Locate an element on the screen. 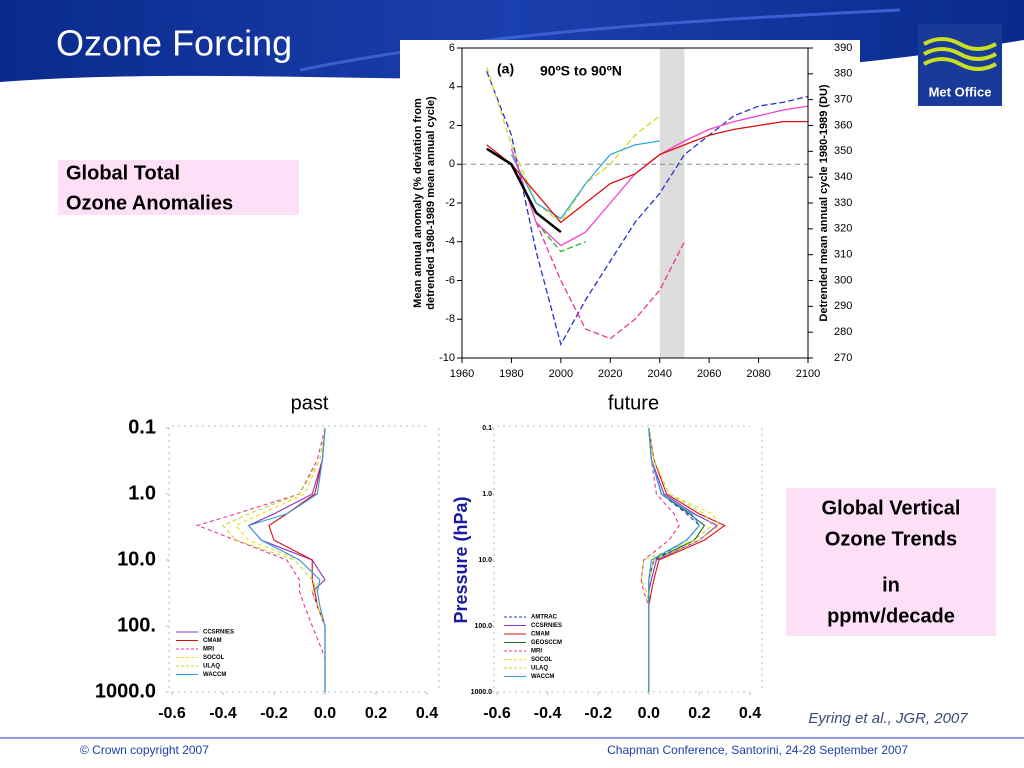  y2-tick-label: 360 is located at coordinates (843, 125).